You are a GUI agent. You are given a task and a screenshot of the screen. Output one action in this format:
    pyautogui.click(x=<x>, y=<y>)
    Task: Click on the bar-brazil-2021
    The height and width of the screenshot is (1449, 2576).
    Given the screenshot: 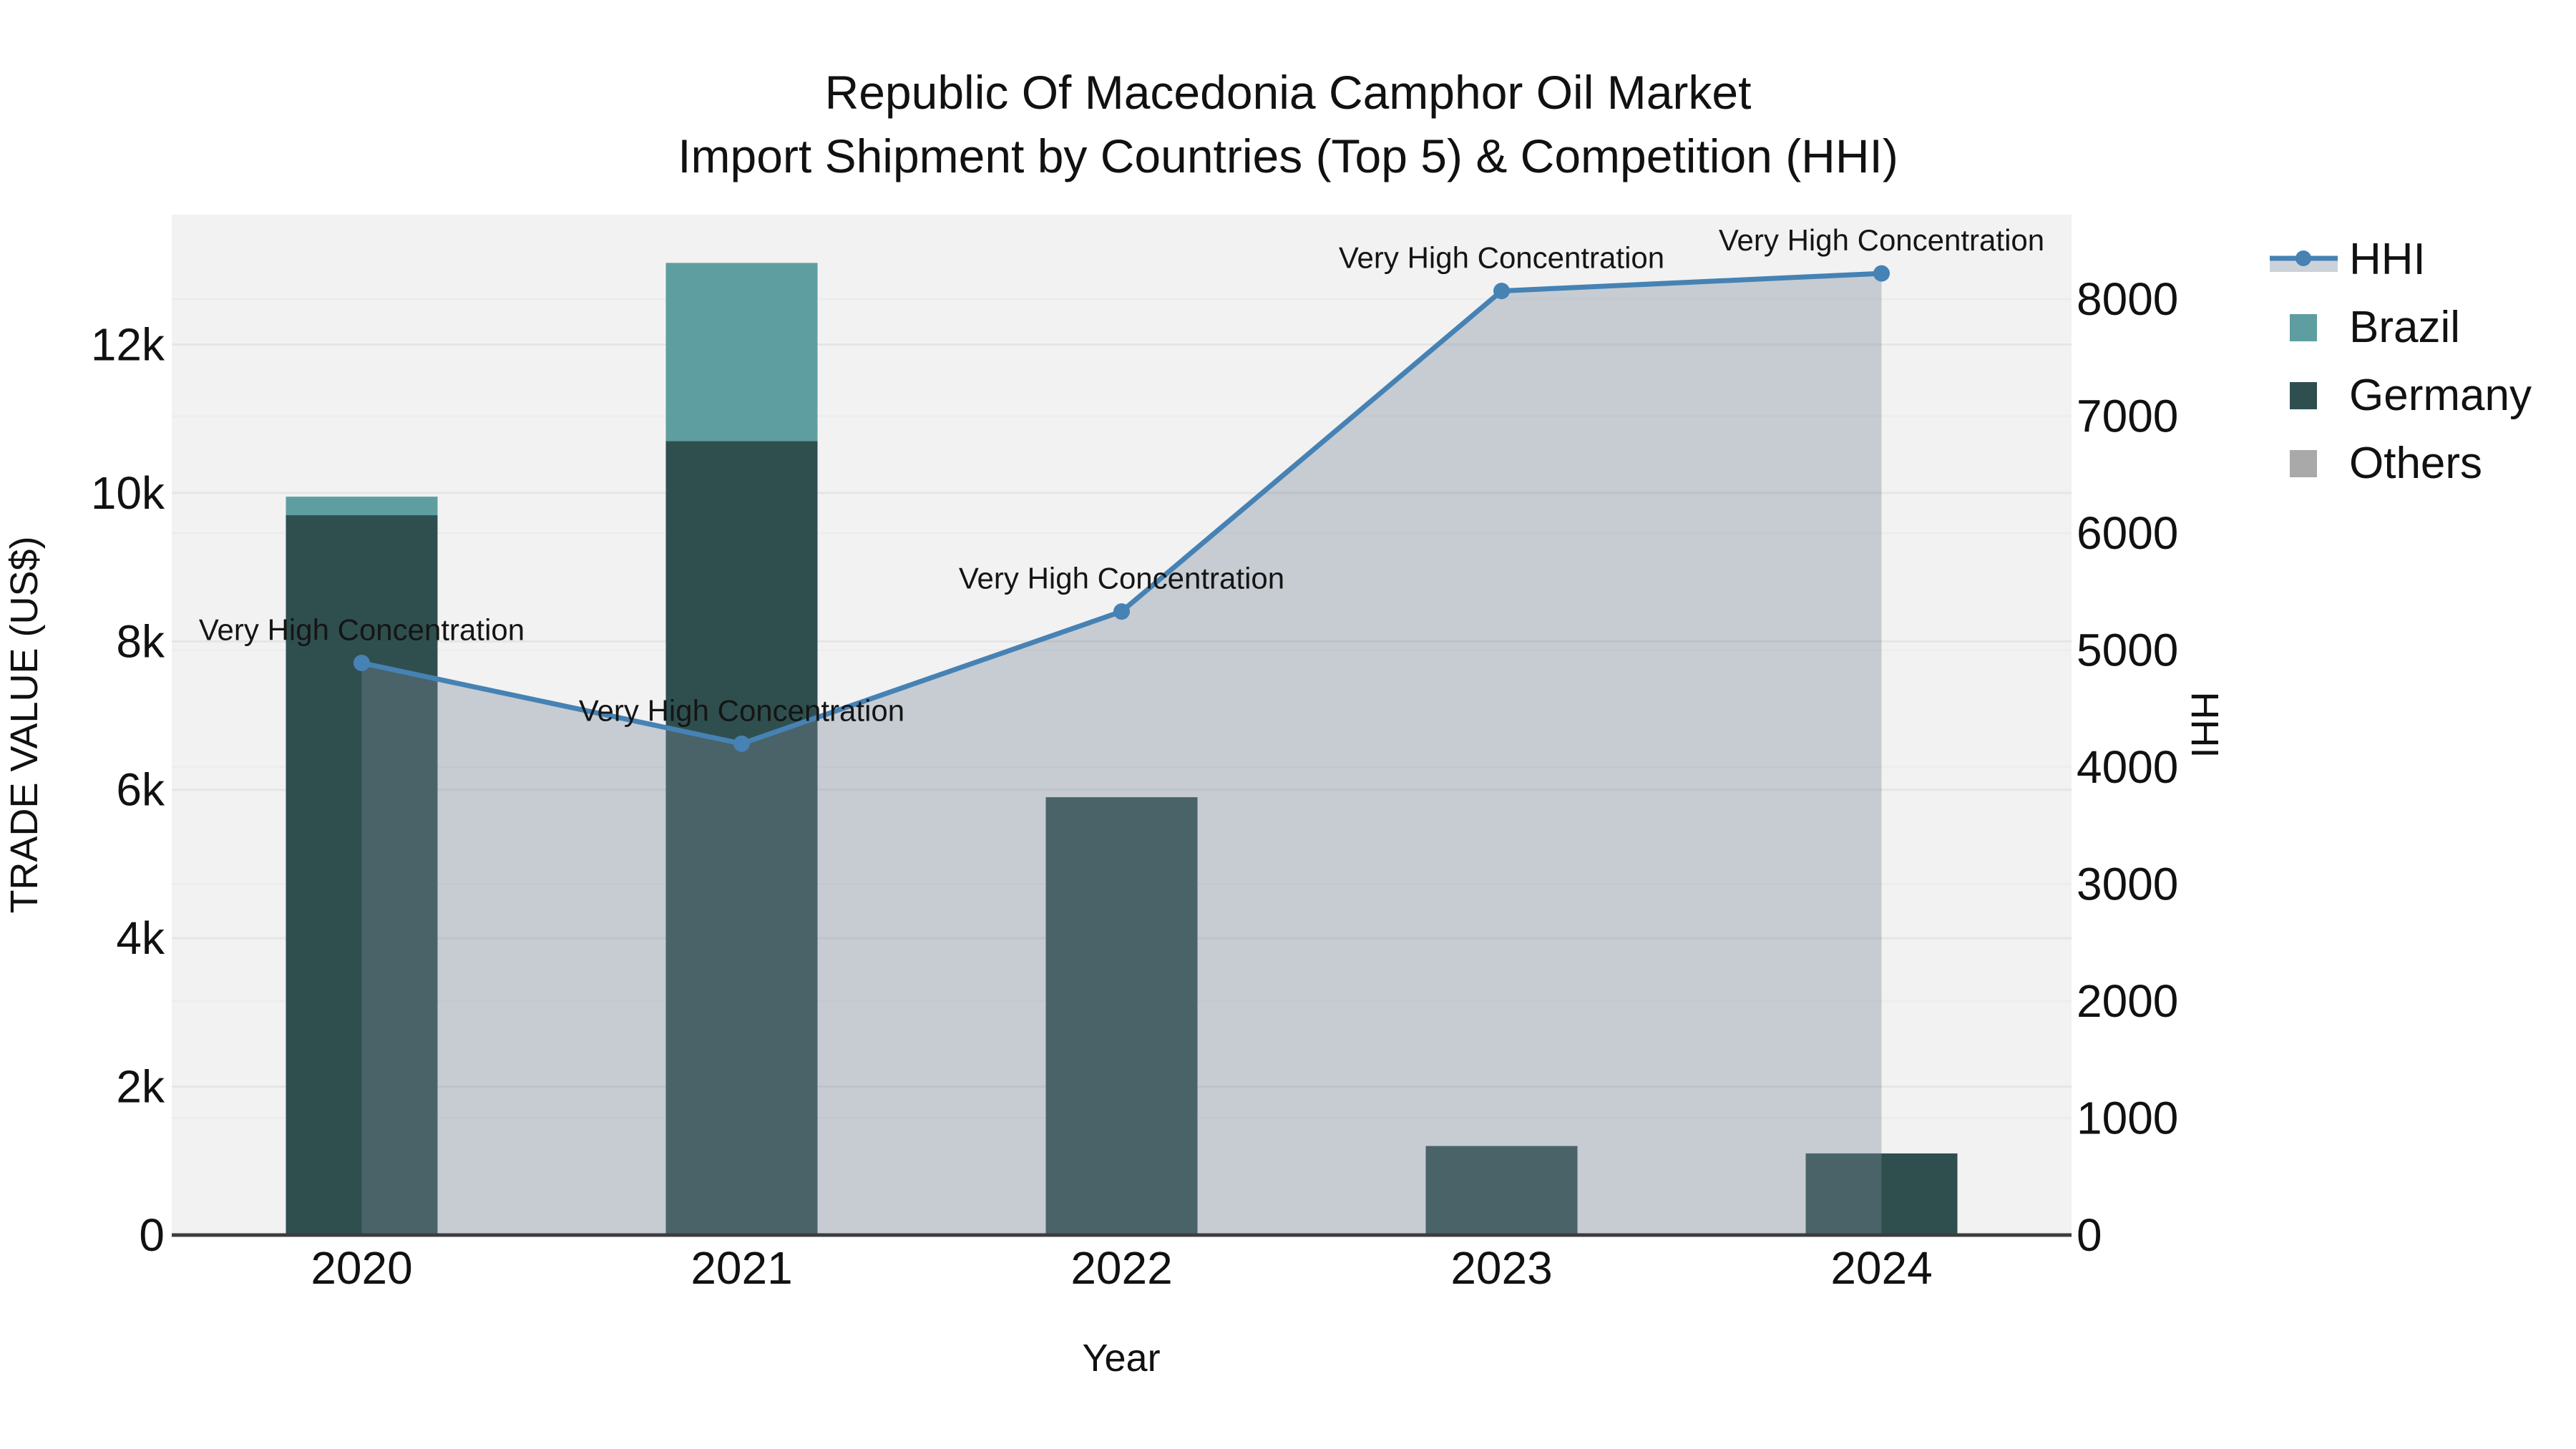 What is the action you would take?
    pyautogui.click(x=741, y=352)
    